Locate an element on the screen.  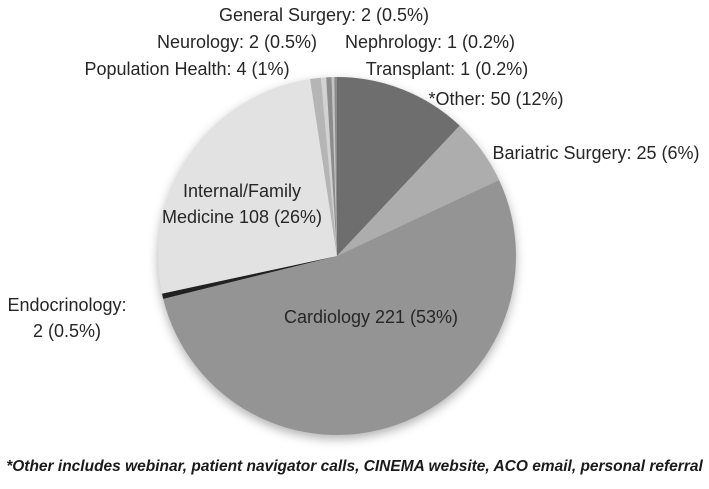
pie-slice-bariatric-surgery is located at coordinates (418, 190).